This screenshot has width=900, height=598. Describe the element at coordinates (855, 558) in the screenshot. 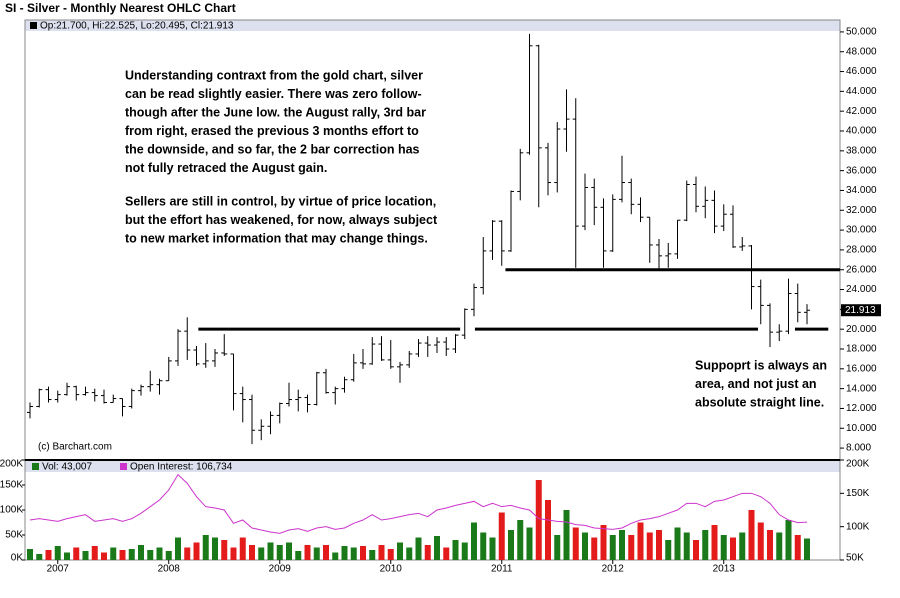

I see `y2-tick-label: 50K` at that location.